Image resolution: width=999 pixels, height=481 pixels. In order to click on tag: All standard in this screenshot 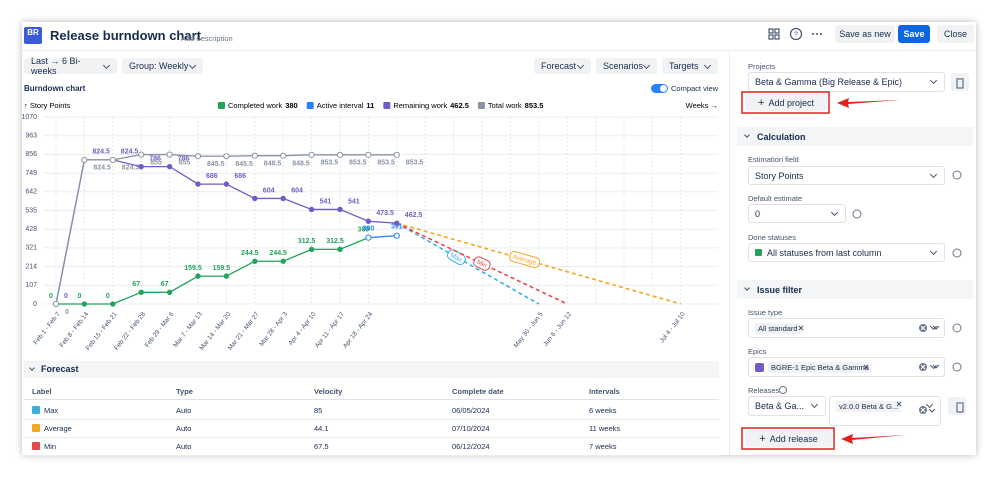, I will do `click(778, 328)`.